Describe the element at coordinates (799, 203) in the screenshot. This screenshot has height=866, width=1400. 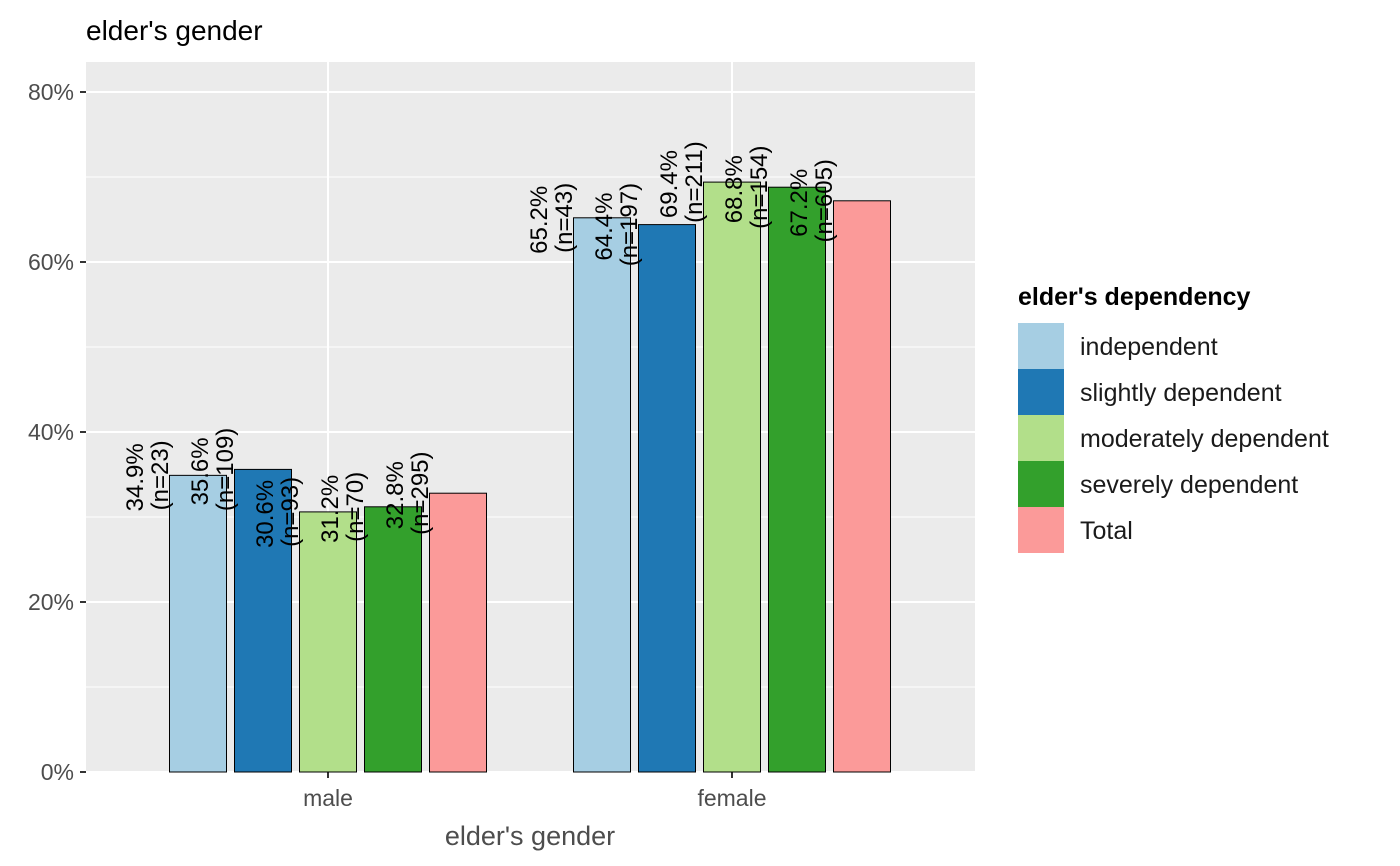
I see `value-label: 67.2%` at that location.